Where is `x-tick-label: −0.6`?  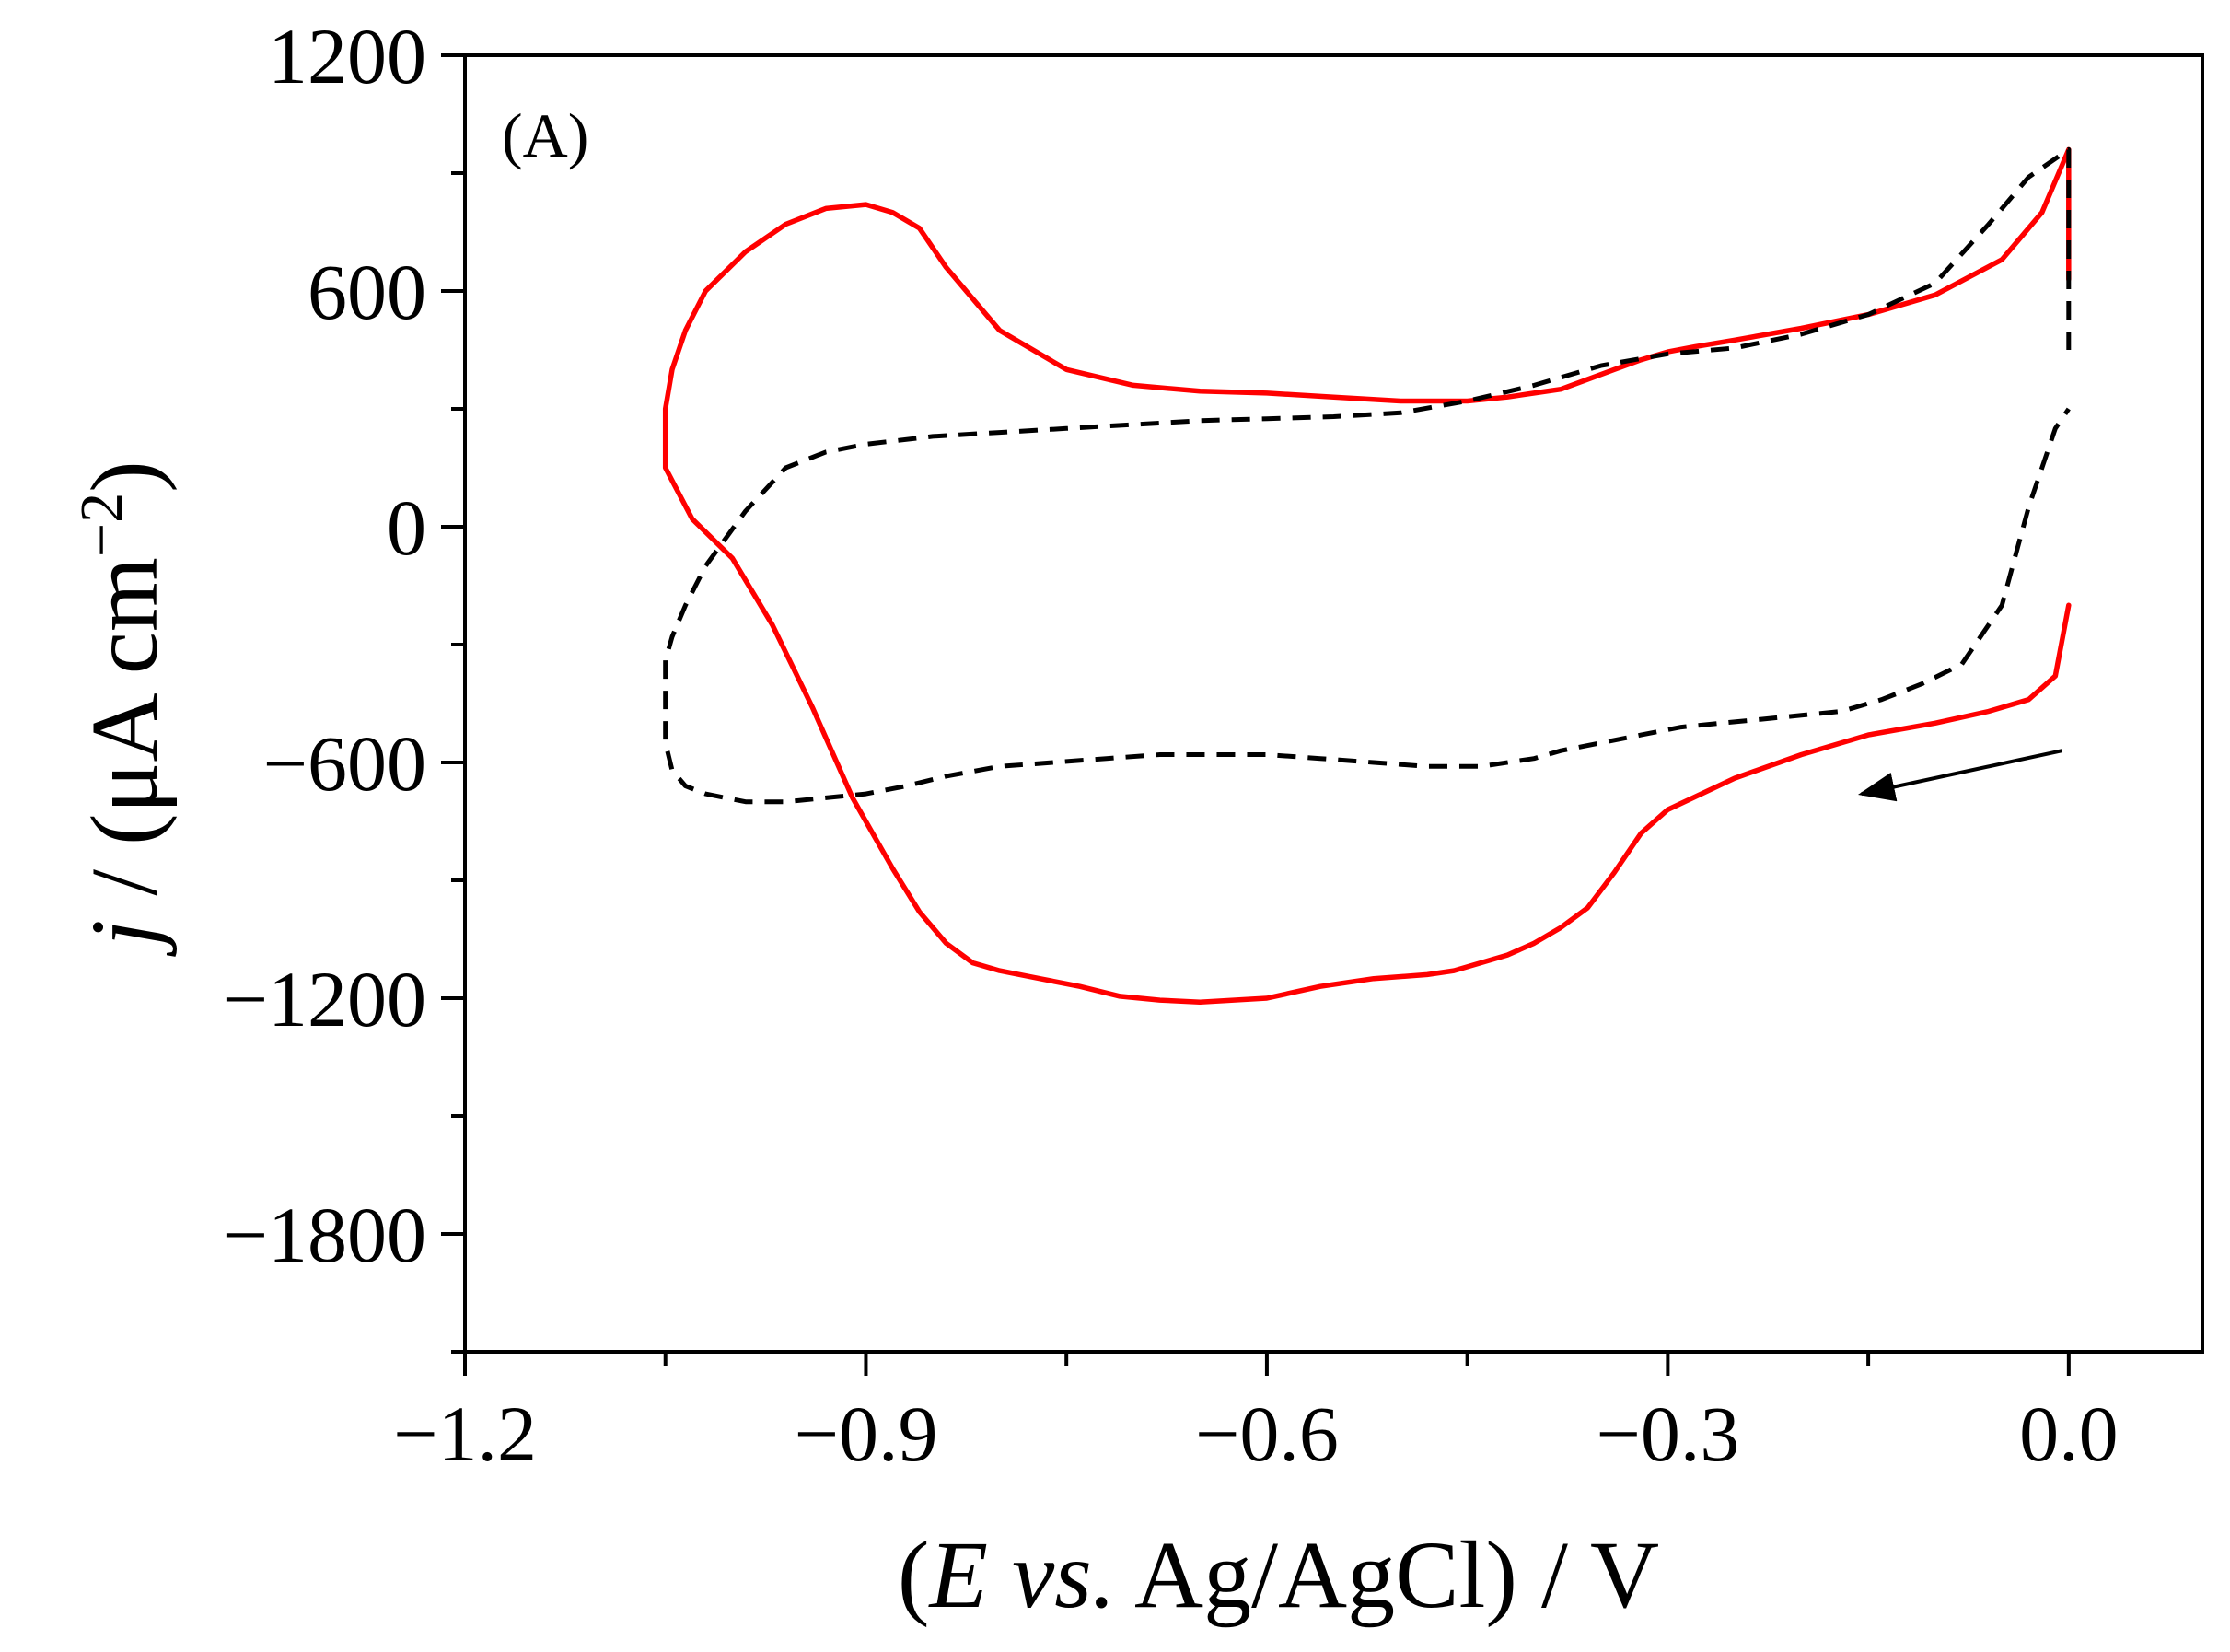
x-tick-label: −0.6 is located at coordinates (1267, 1434).